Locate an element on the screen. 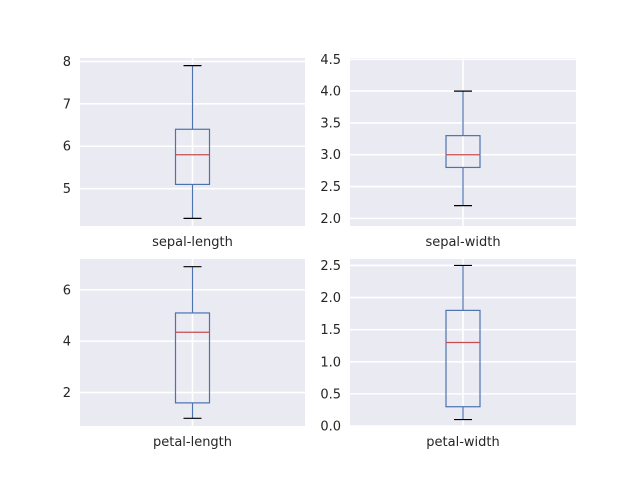  x-category-label: petal-length is located at coordinates (192, 442).